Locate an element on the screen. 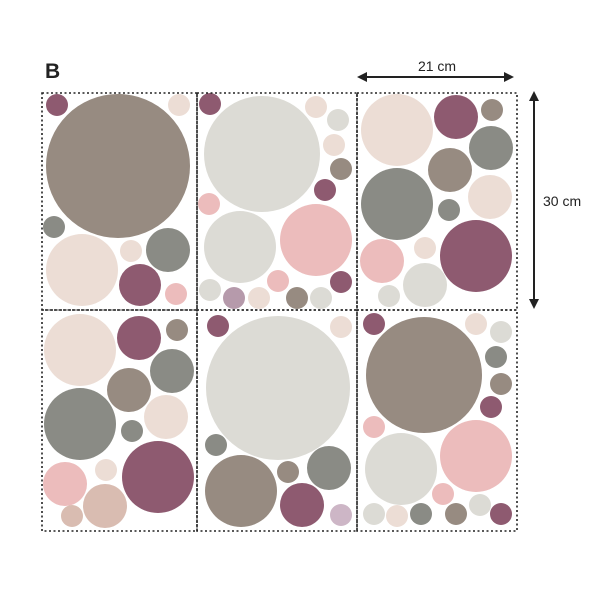 This screenshot has height=600, width=600. width-dimension: 21 cm is located at coordinates (435, 70).